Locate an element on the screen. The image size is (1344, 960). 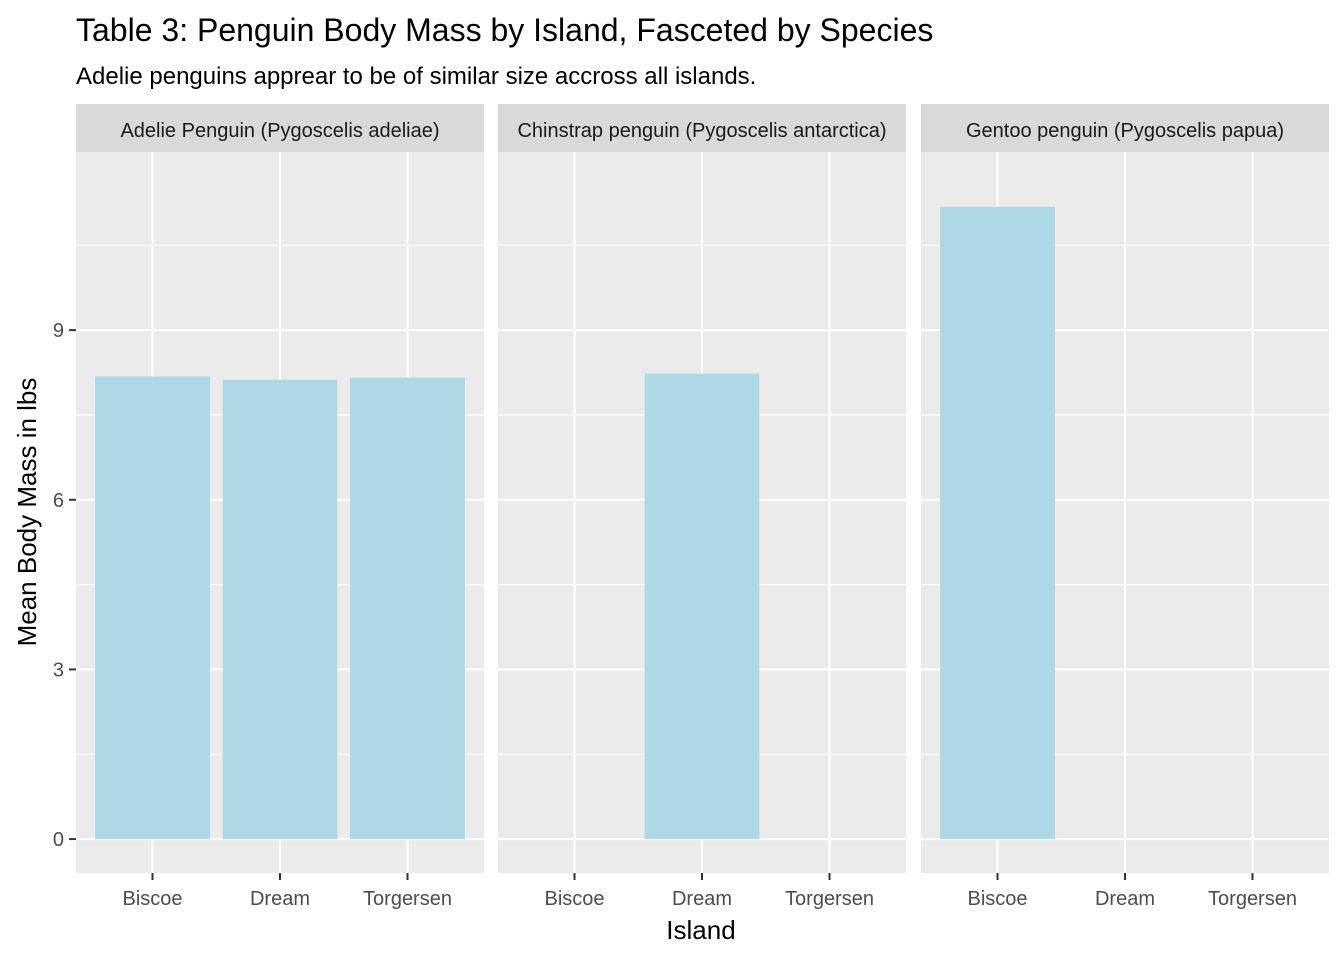
facet-strip-label: Adelie Penguin (Pygoscelis adeliae) is located at coordinates (279, 131).